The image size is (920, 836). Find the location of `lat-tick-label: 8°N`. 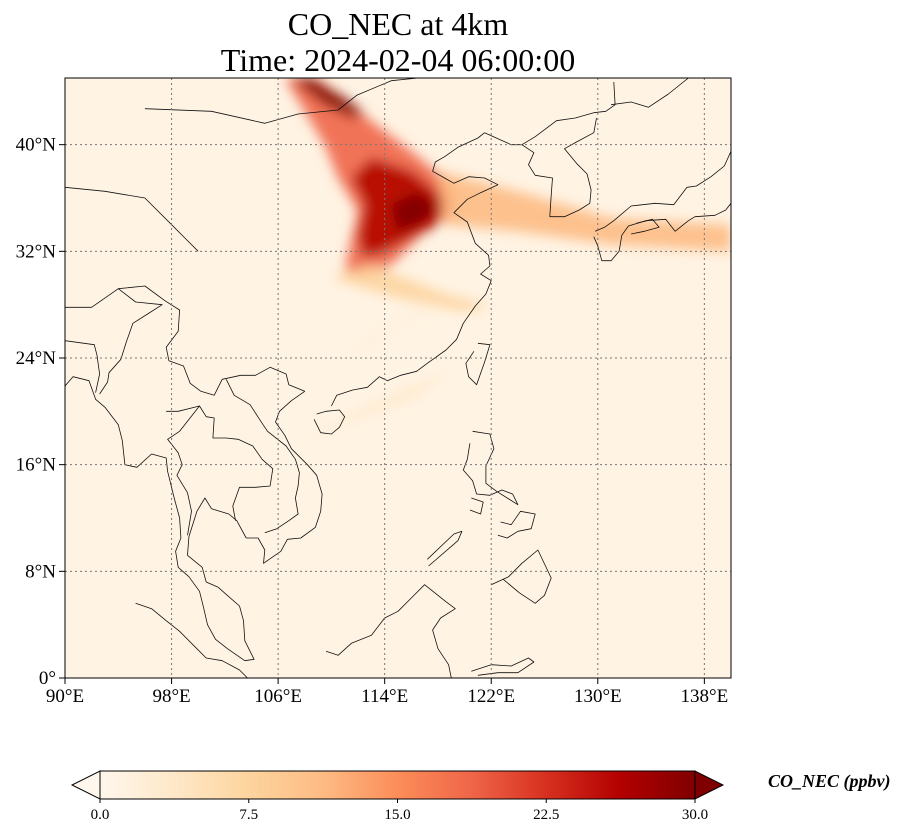

lat-tick-label: 8°N is located at coordinates (40, 571).